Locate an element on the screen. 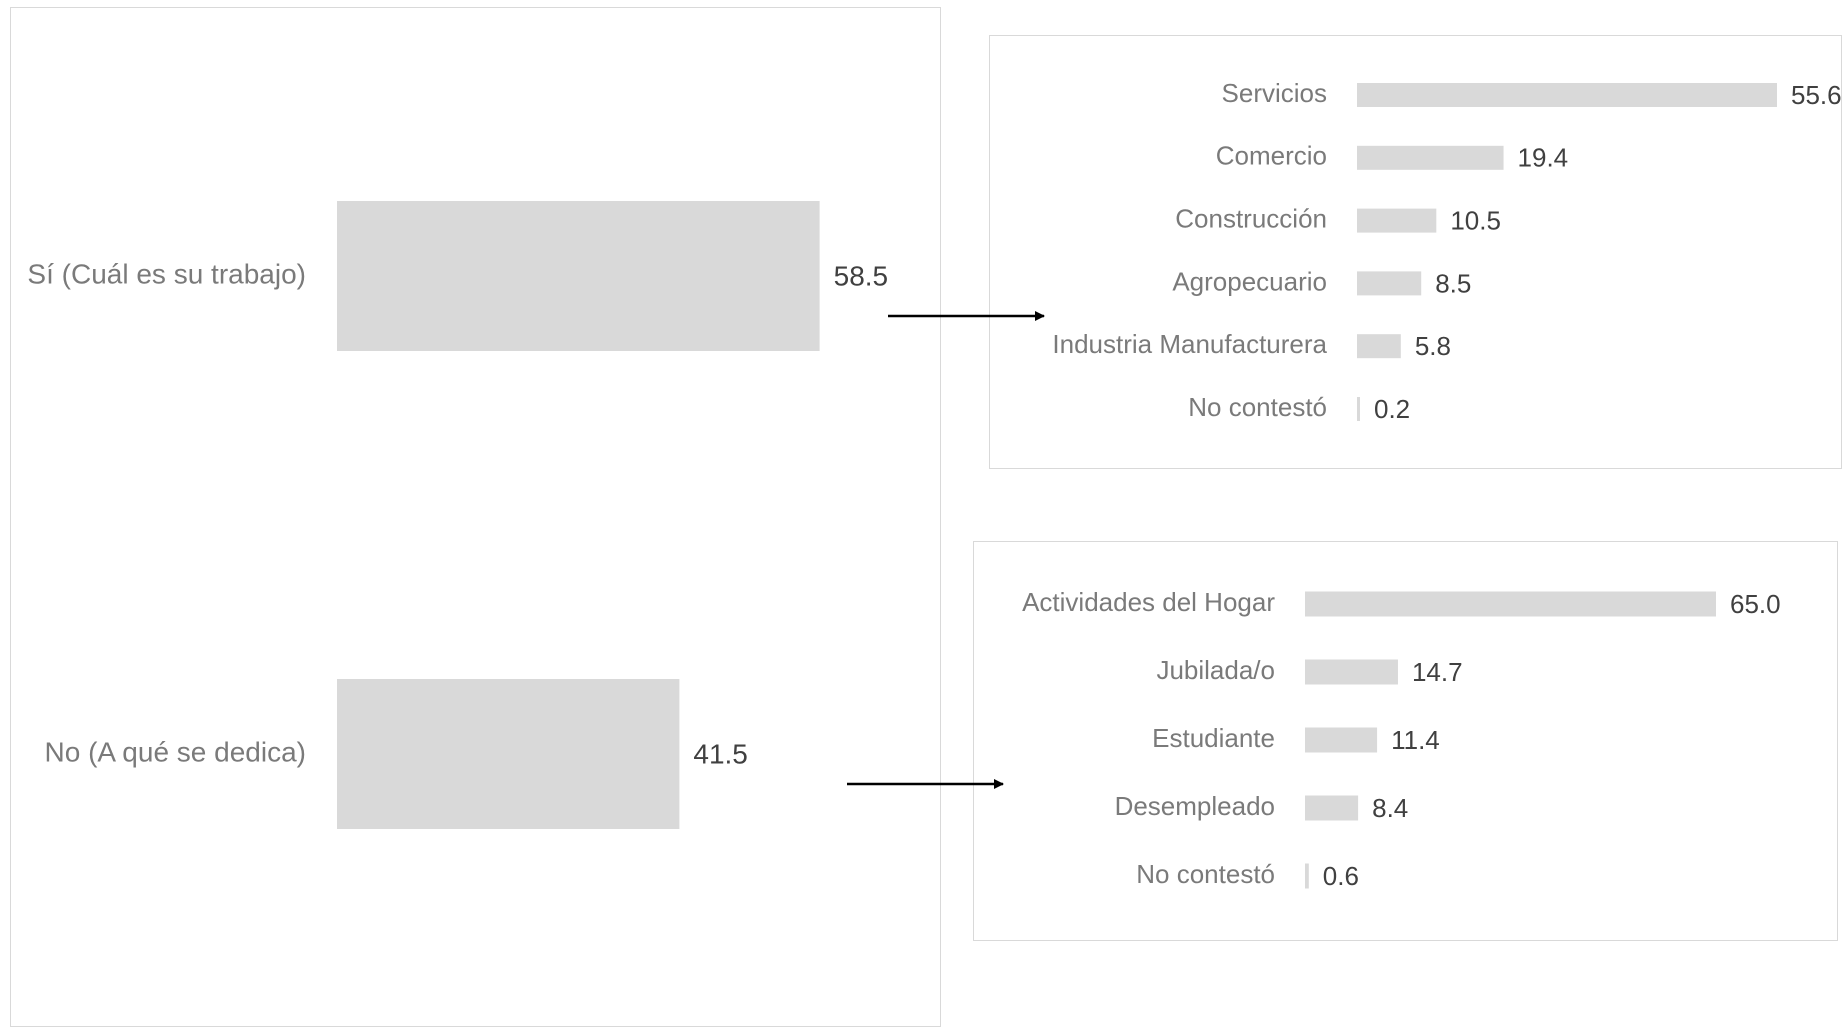 The height and width of the screenshot is (1027, 1846). category-label: Desempleado is located at coordinates (1195, 806).